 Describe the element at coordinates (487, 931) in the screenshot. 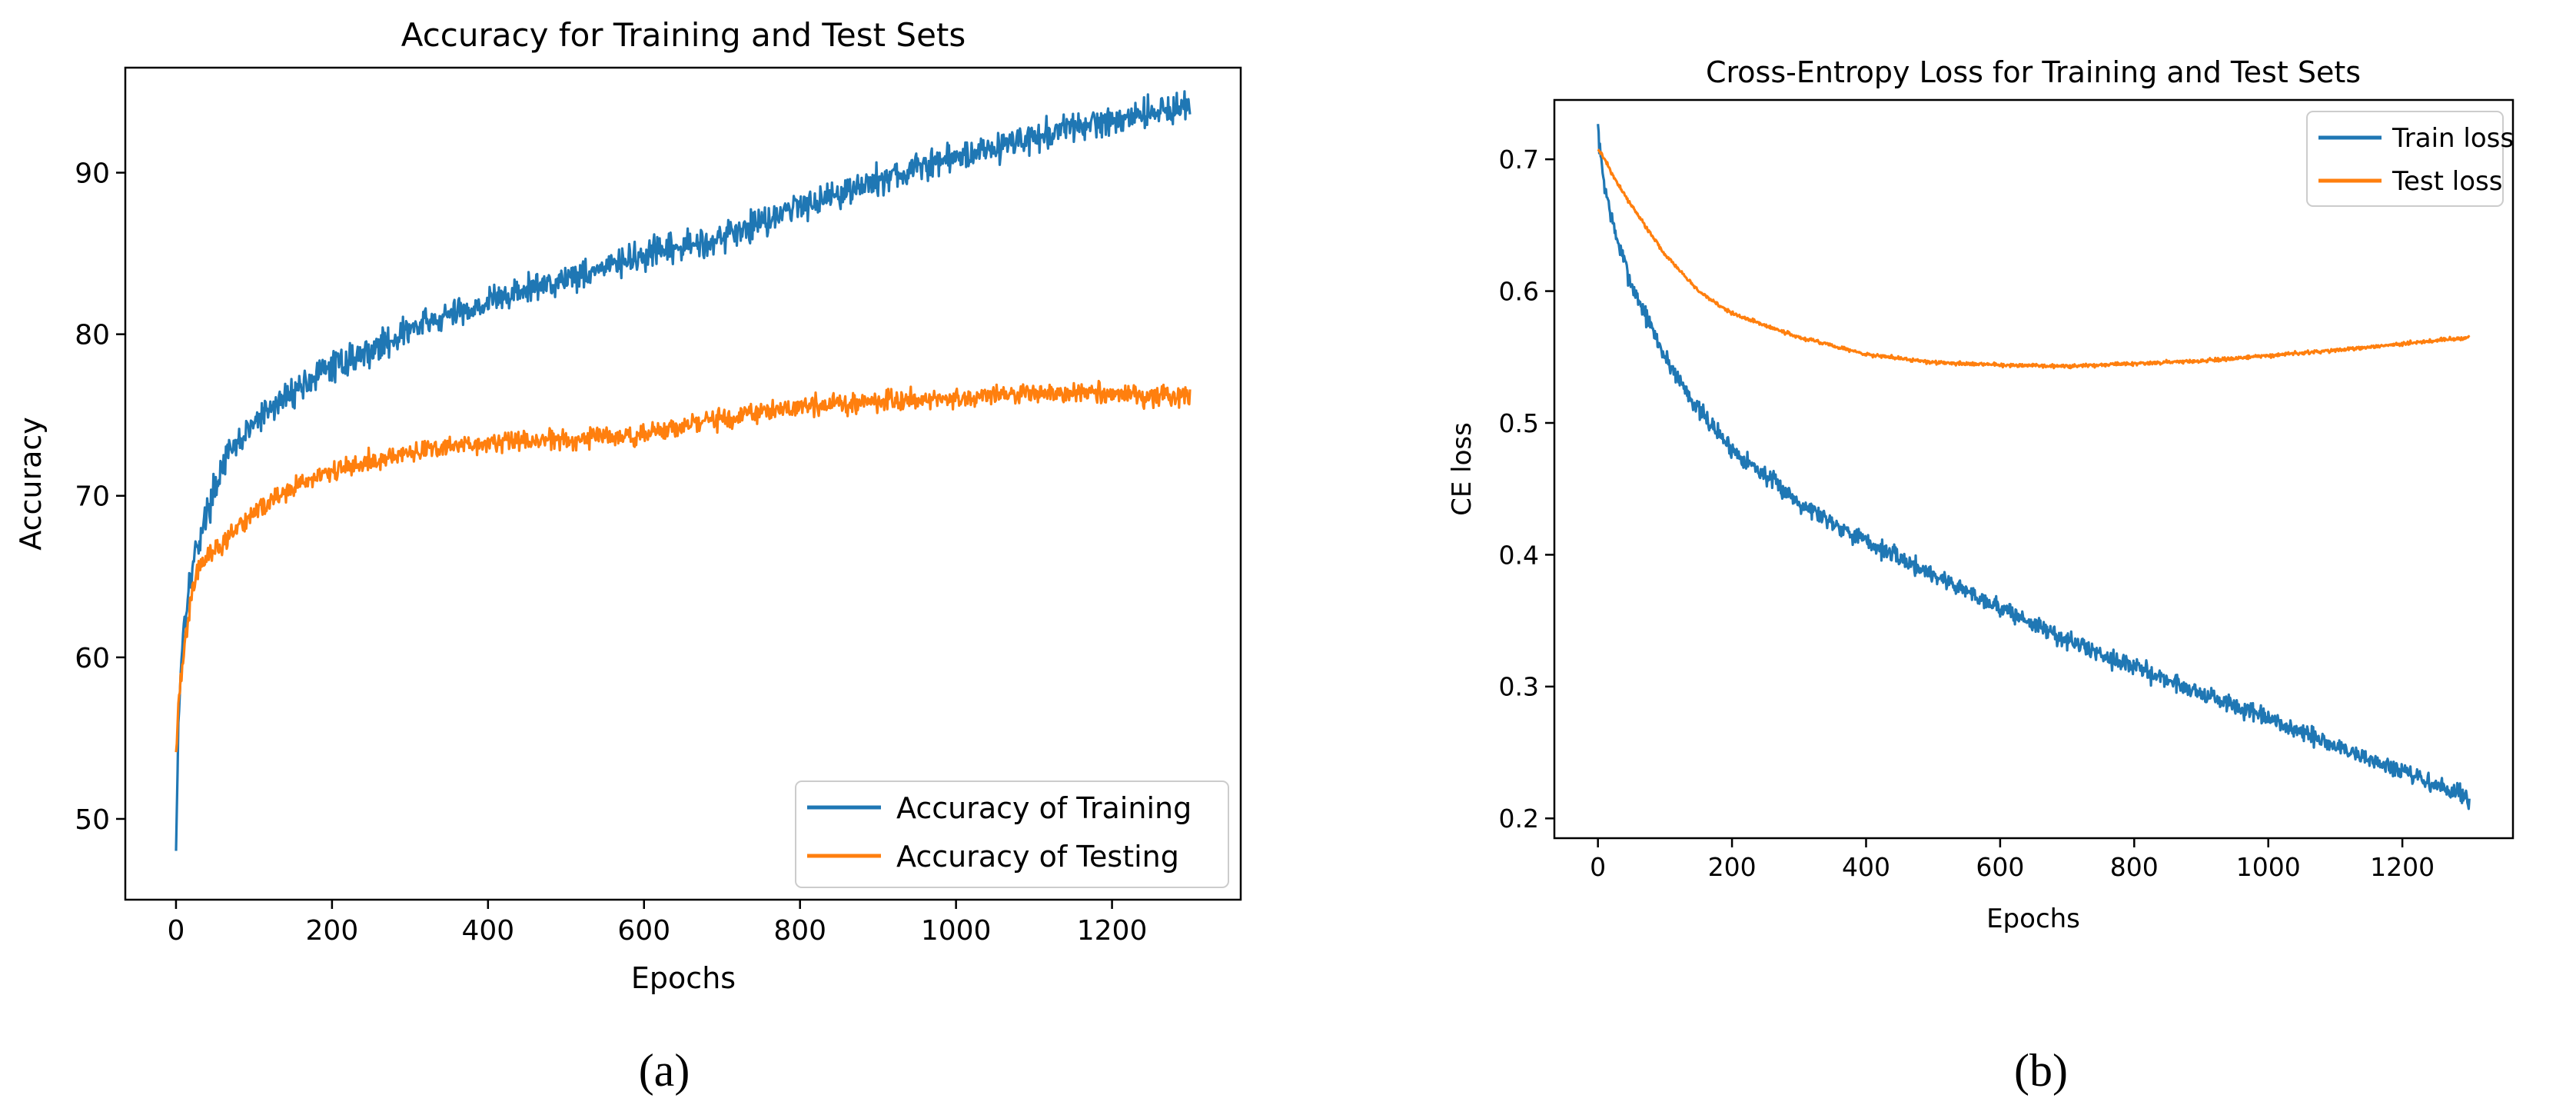

I see `accuracy-x-tick-label: 400` at that location.